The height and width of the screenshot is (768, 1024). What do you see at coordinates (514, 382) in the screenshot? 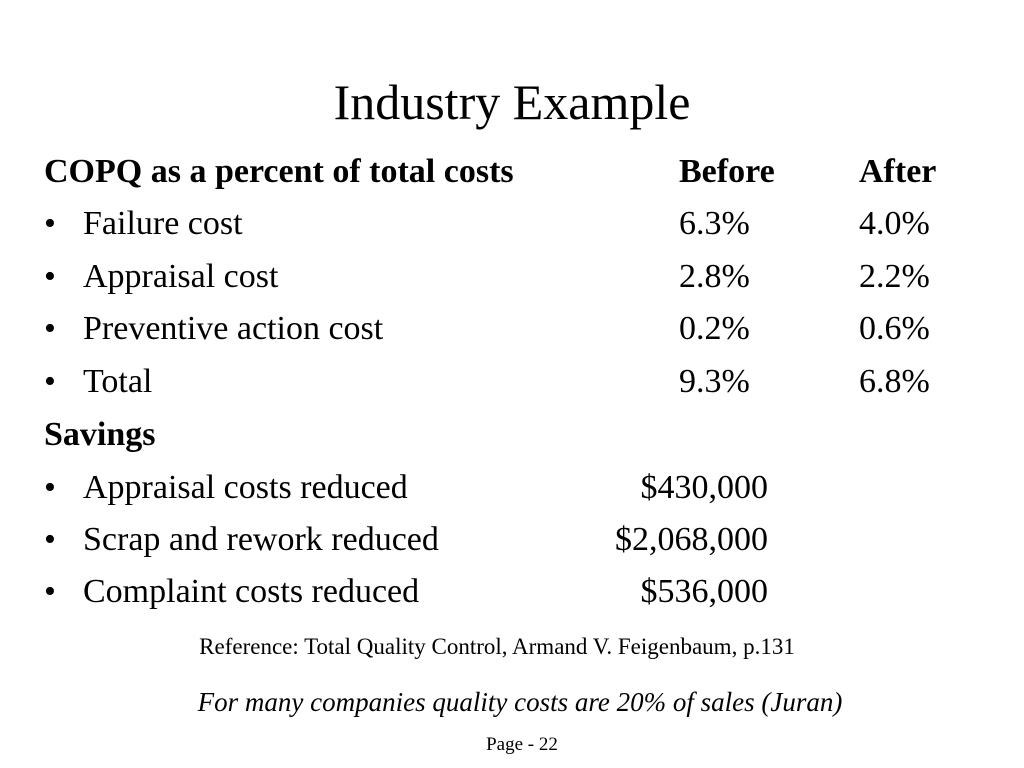
I see `copq-row: • Total 9.3% 6.8%` at bounding box center [514, 382].